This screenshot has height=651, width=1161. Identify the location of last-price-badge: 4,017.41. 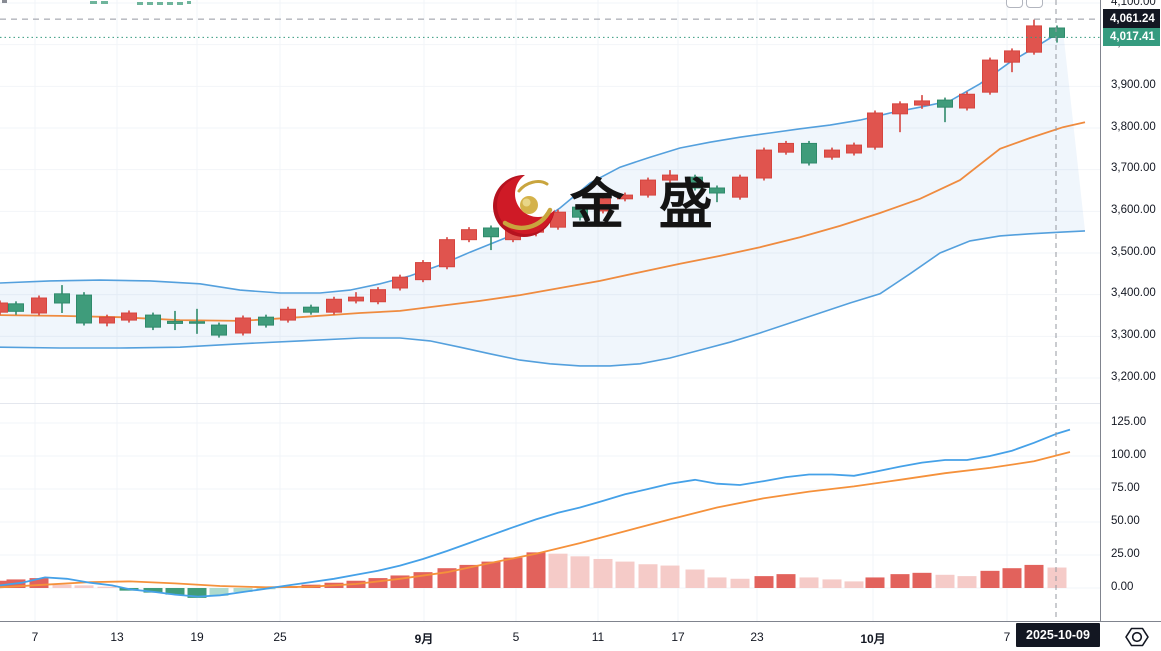
(1131, 37).